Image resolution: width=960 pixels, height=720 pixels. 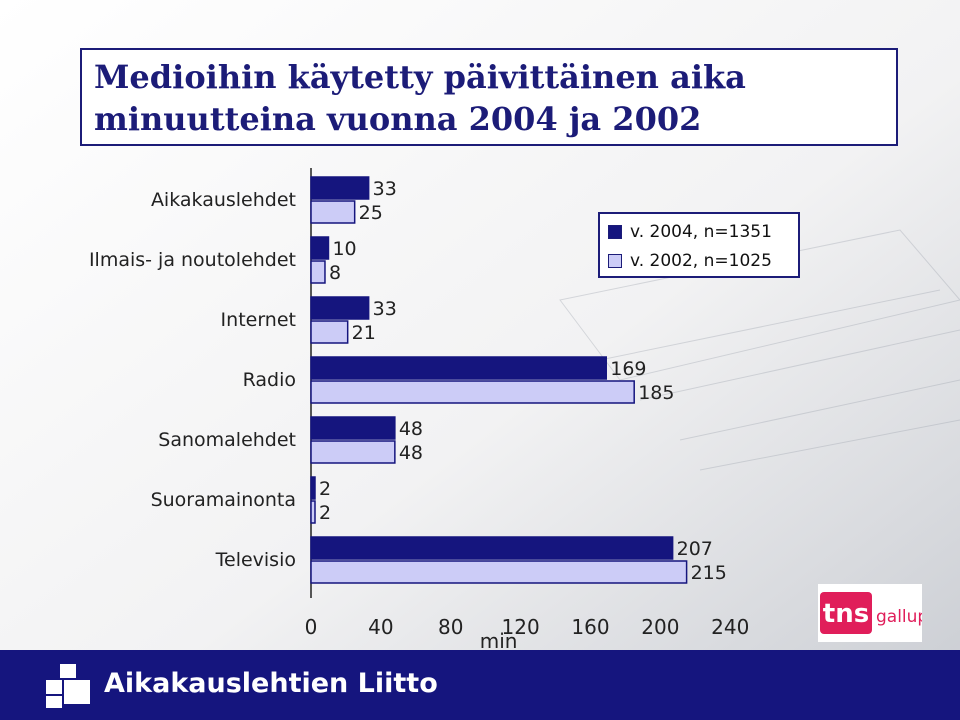 I want to click on x-tick-label: 160, so click(x=590, y=627).